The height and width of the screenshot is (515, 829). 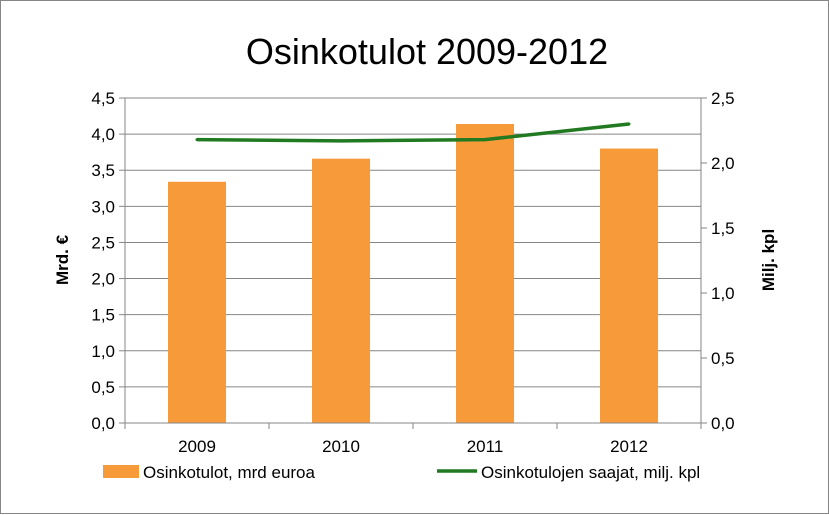 What do you see at coordinates (197, 140) in the screenshot?
I see `line-point-2009` at bounding box center [197, 140].